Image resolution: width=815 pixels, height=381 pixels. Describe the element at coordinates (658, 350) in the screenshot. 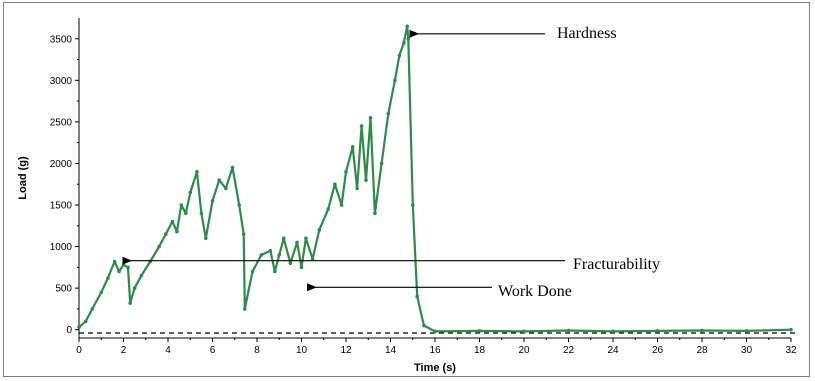

I see `x-tick-label: 26` at that location.